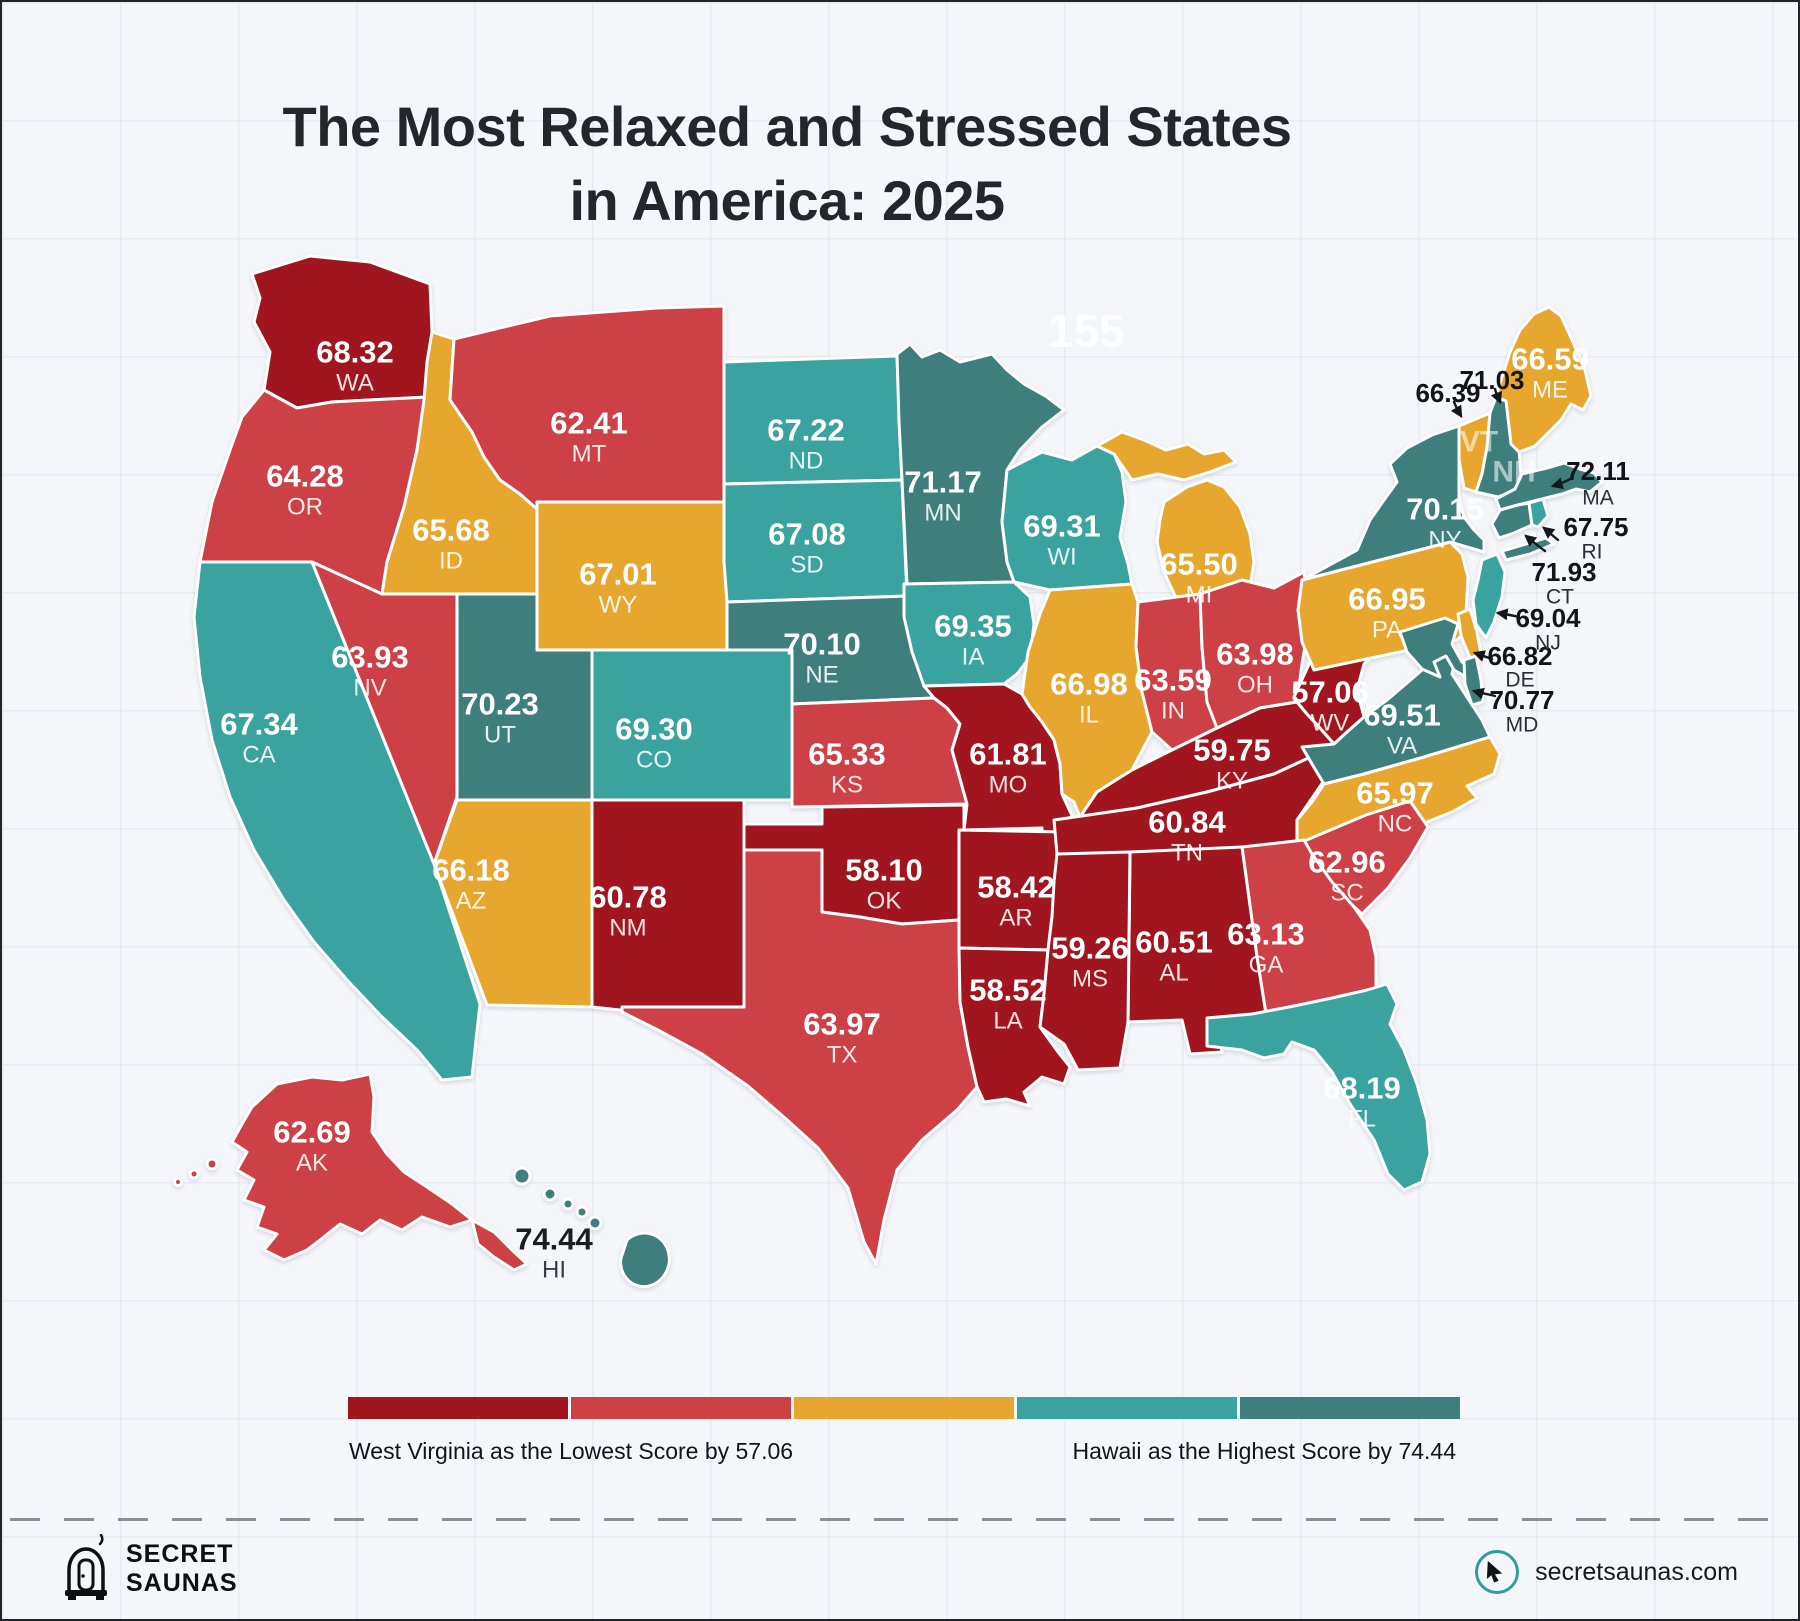  Describe the element at coordinates (1484, 693) in the screenshot. I see `arrow-MD` at that location.